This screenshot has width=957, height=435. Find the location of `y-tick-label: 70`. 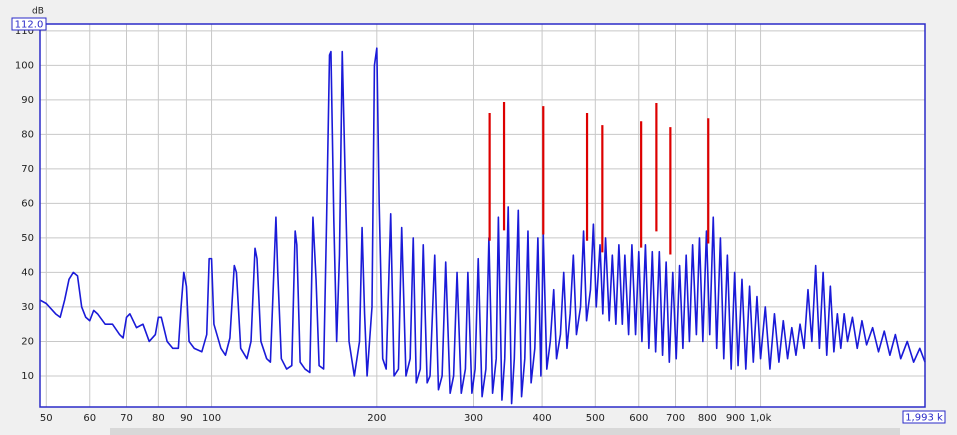

y-tick-label: 70 is located at coordinates (27, 169).